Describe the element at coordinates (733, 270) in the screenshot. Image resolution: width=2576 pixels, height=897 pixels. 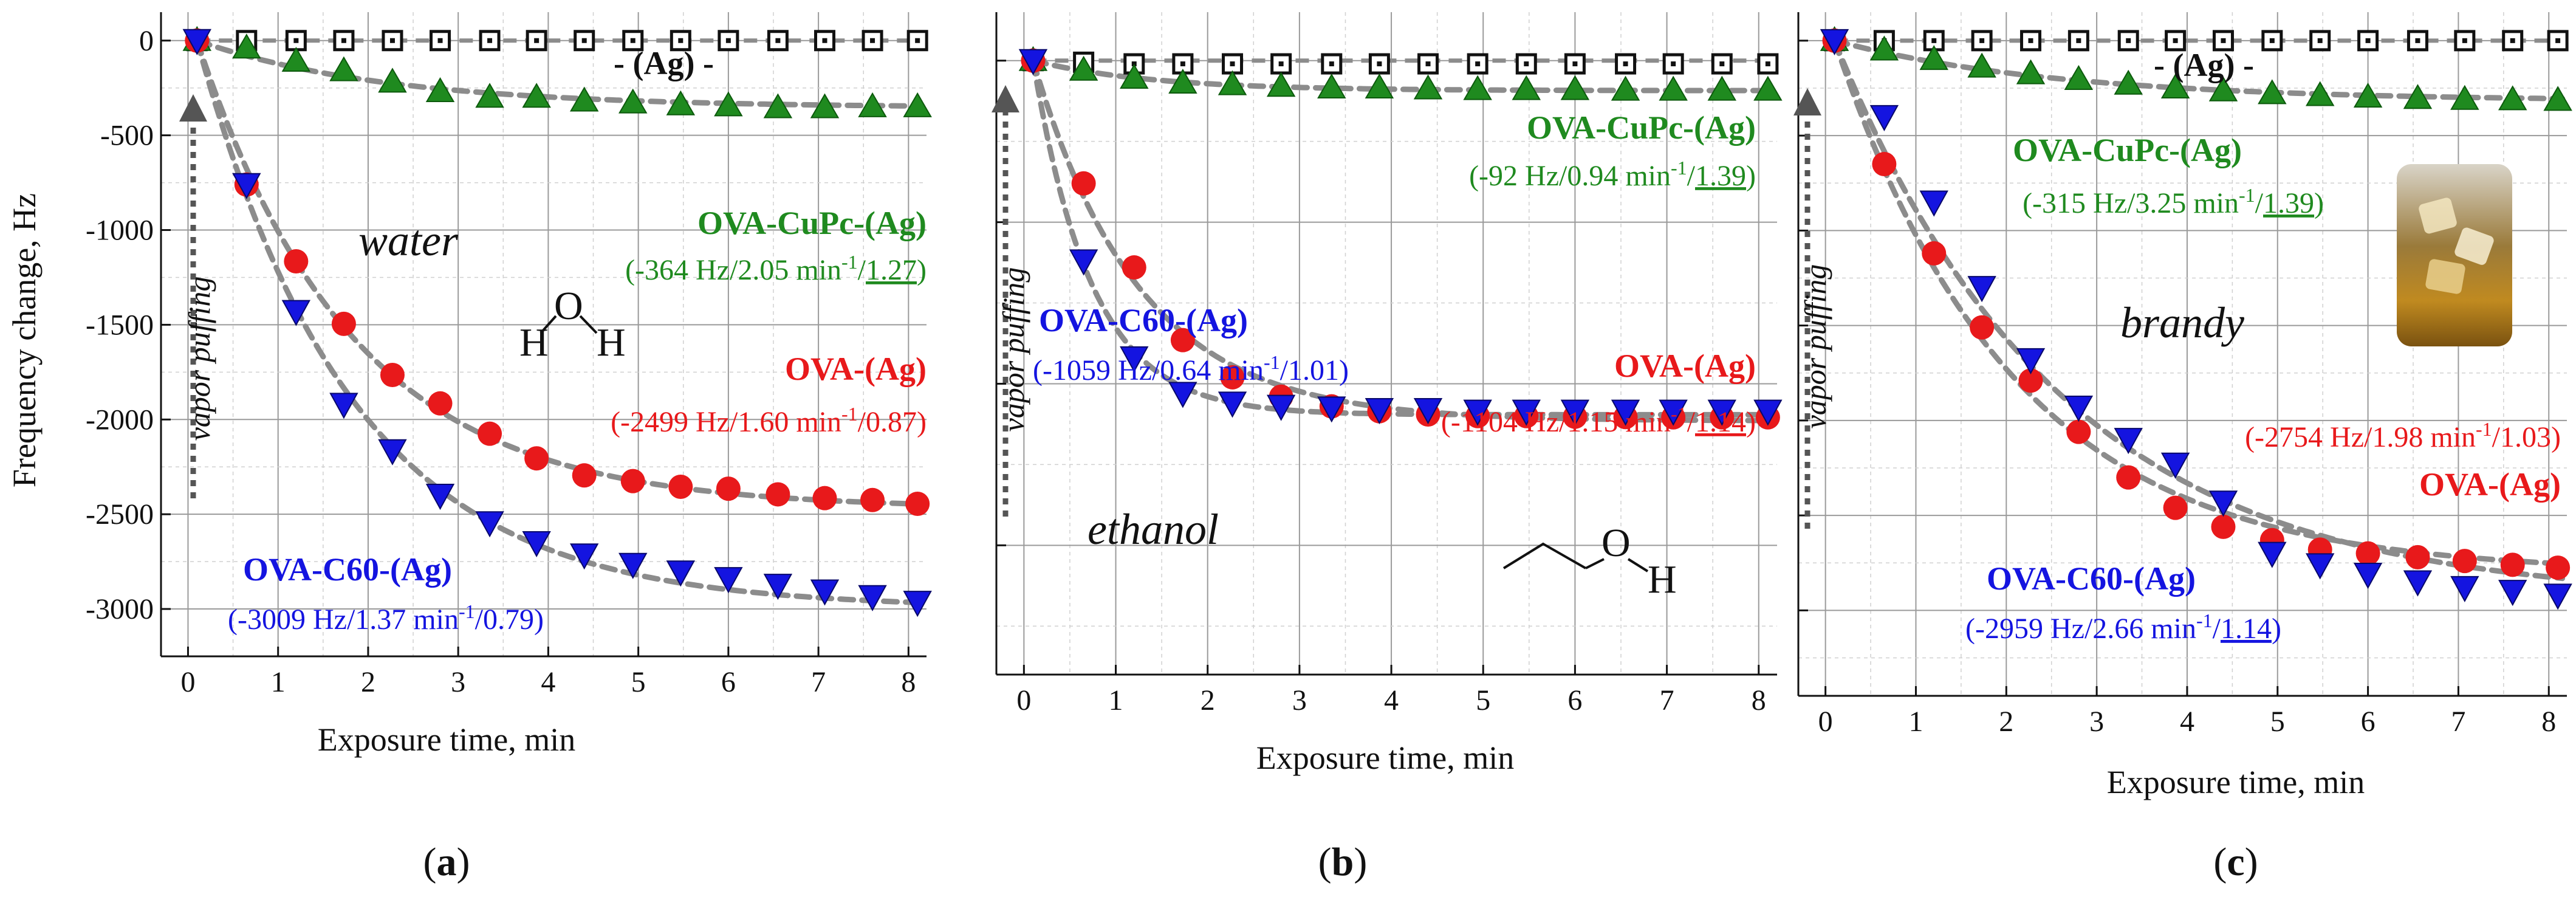
I see `panel-a-cupc-fit-value: (-364 Hz/2.05 min` at that location.